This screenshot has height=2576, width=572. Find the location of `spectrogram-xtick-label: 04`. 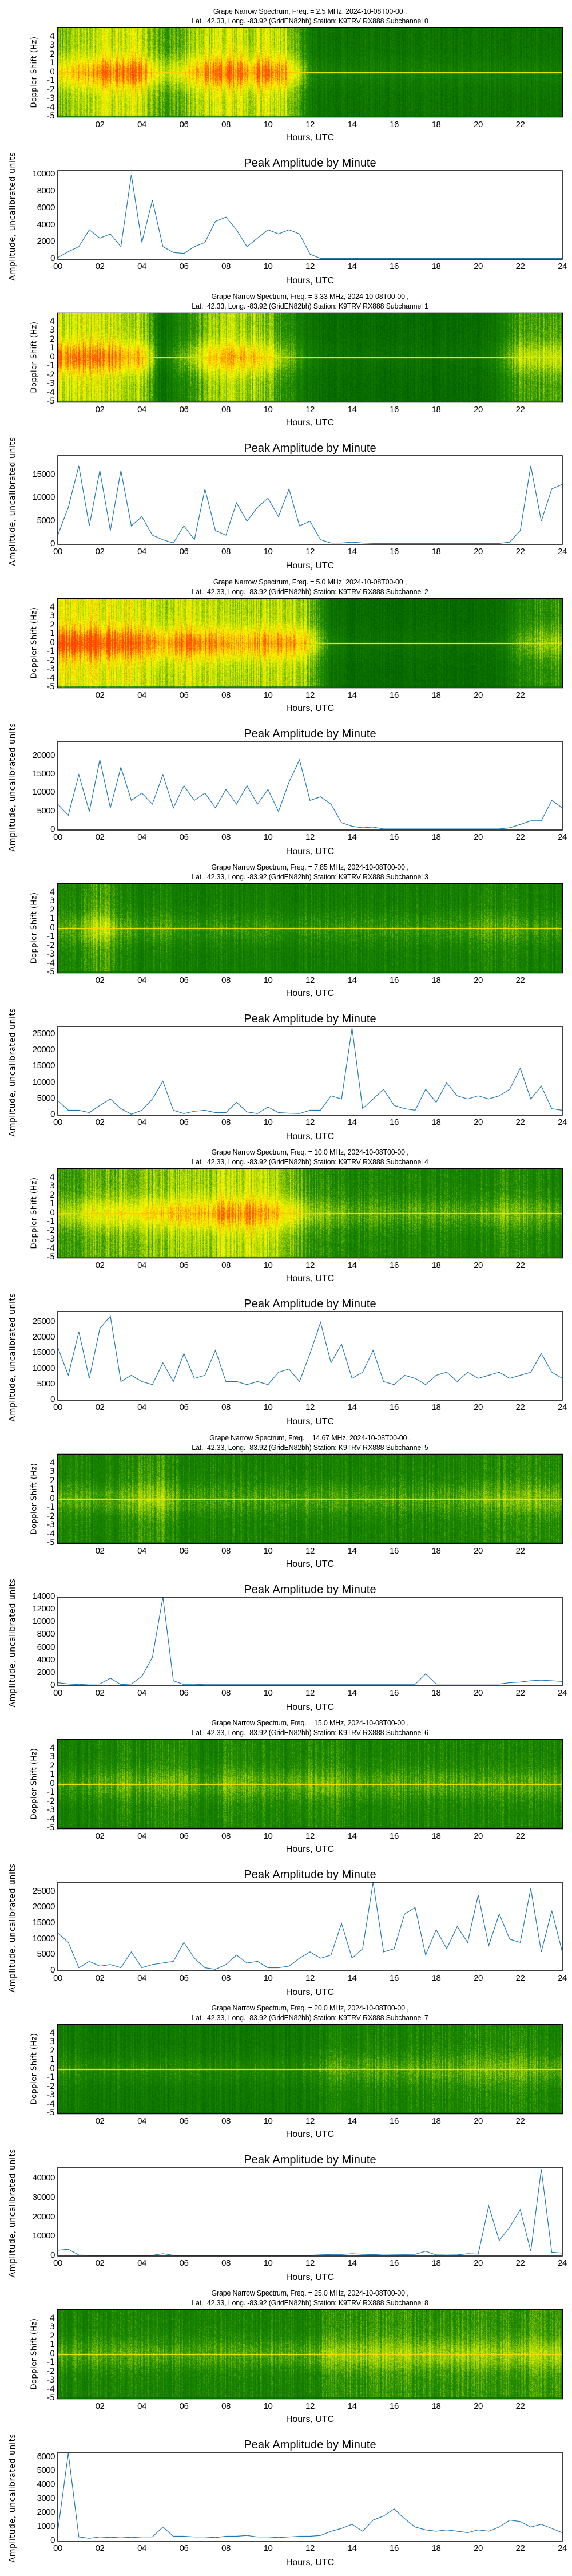

spectrogram-xtick-label: 04 is located at coordinates (141, 2406).